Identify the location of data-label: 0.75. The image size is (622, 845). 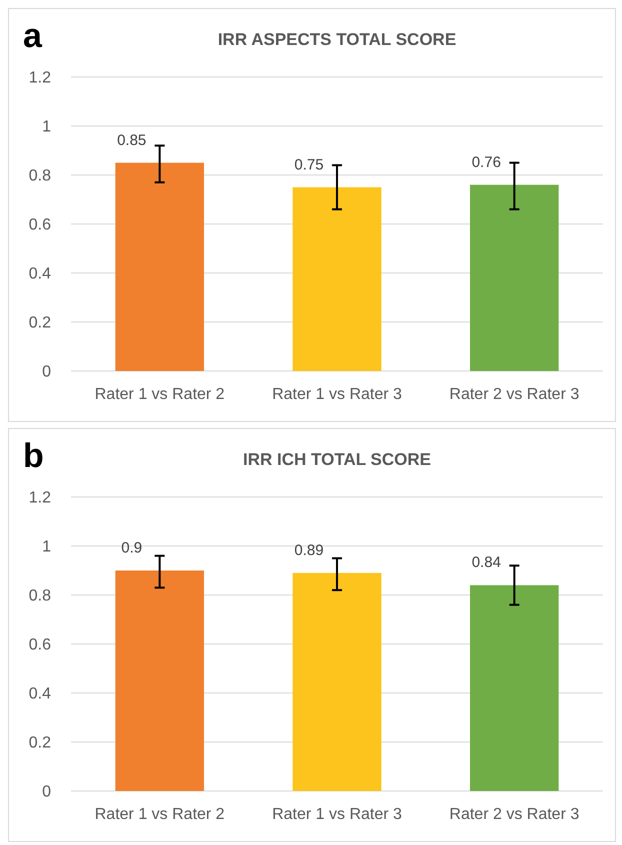
(309, 165).